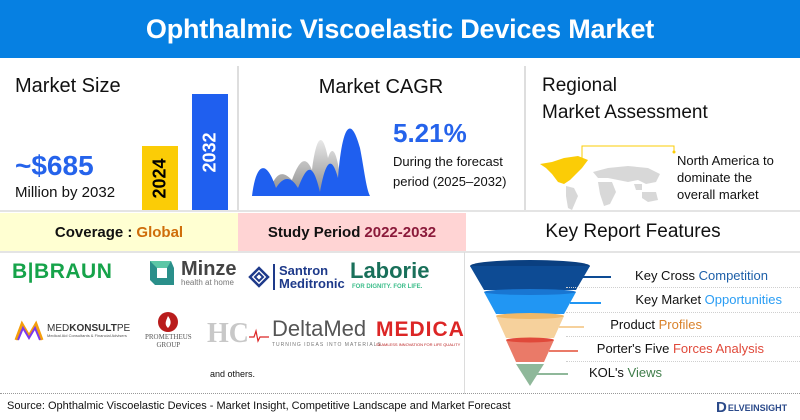 This screenshot has height=420, width=800. Describe the element at coordinates (93, 232) in the screenshot. I see `coverage-label: Coverage :` at that location.